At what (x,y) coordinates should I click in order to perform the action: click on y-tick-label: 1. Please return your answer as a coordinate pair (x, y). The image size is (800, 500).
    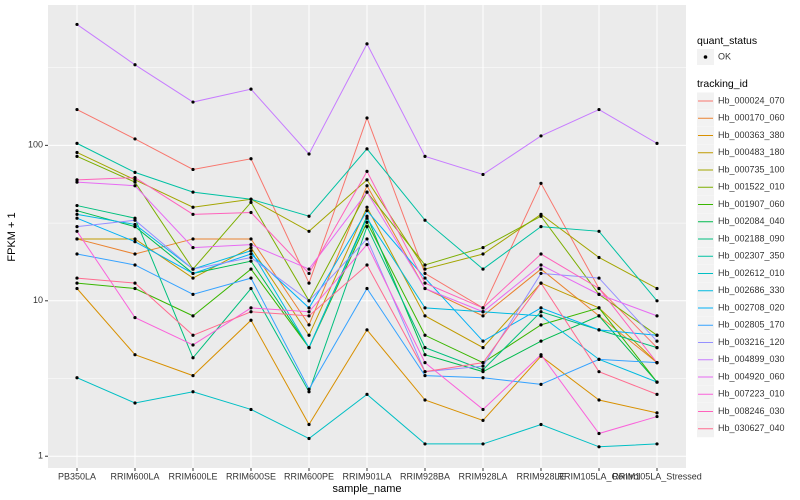
    Looking at the image, I should click on (40, 456).